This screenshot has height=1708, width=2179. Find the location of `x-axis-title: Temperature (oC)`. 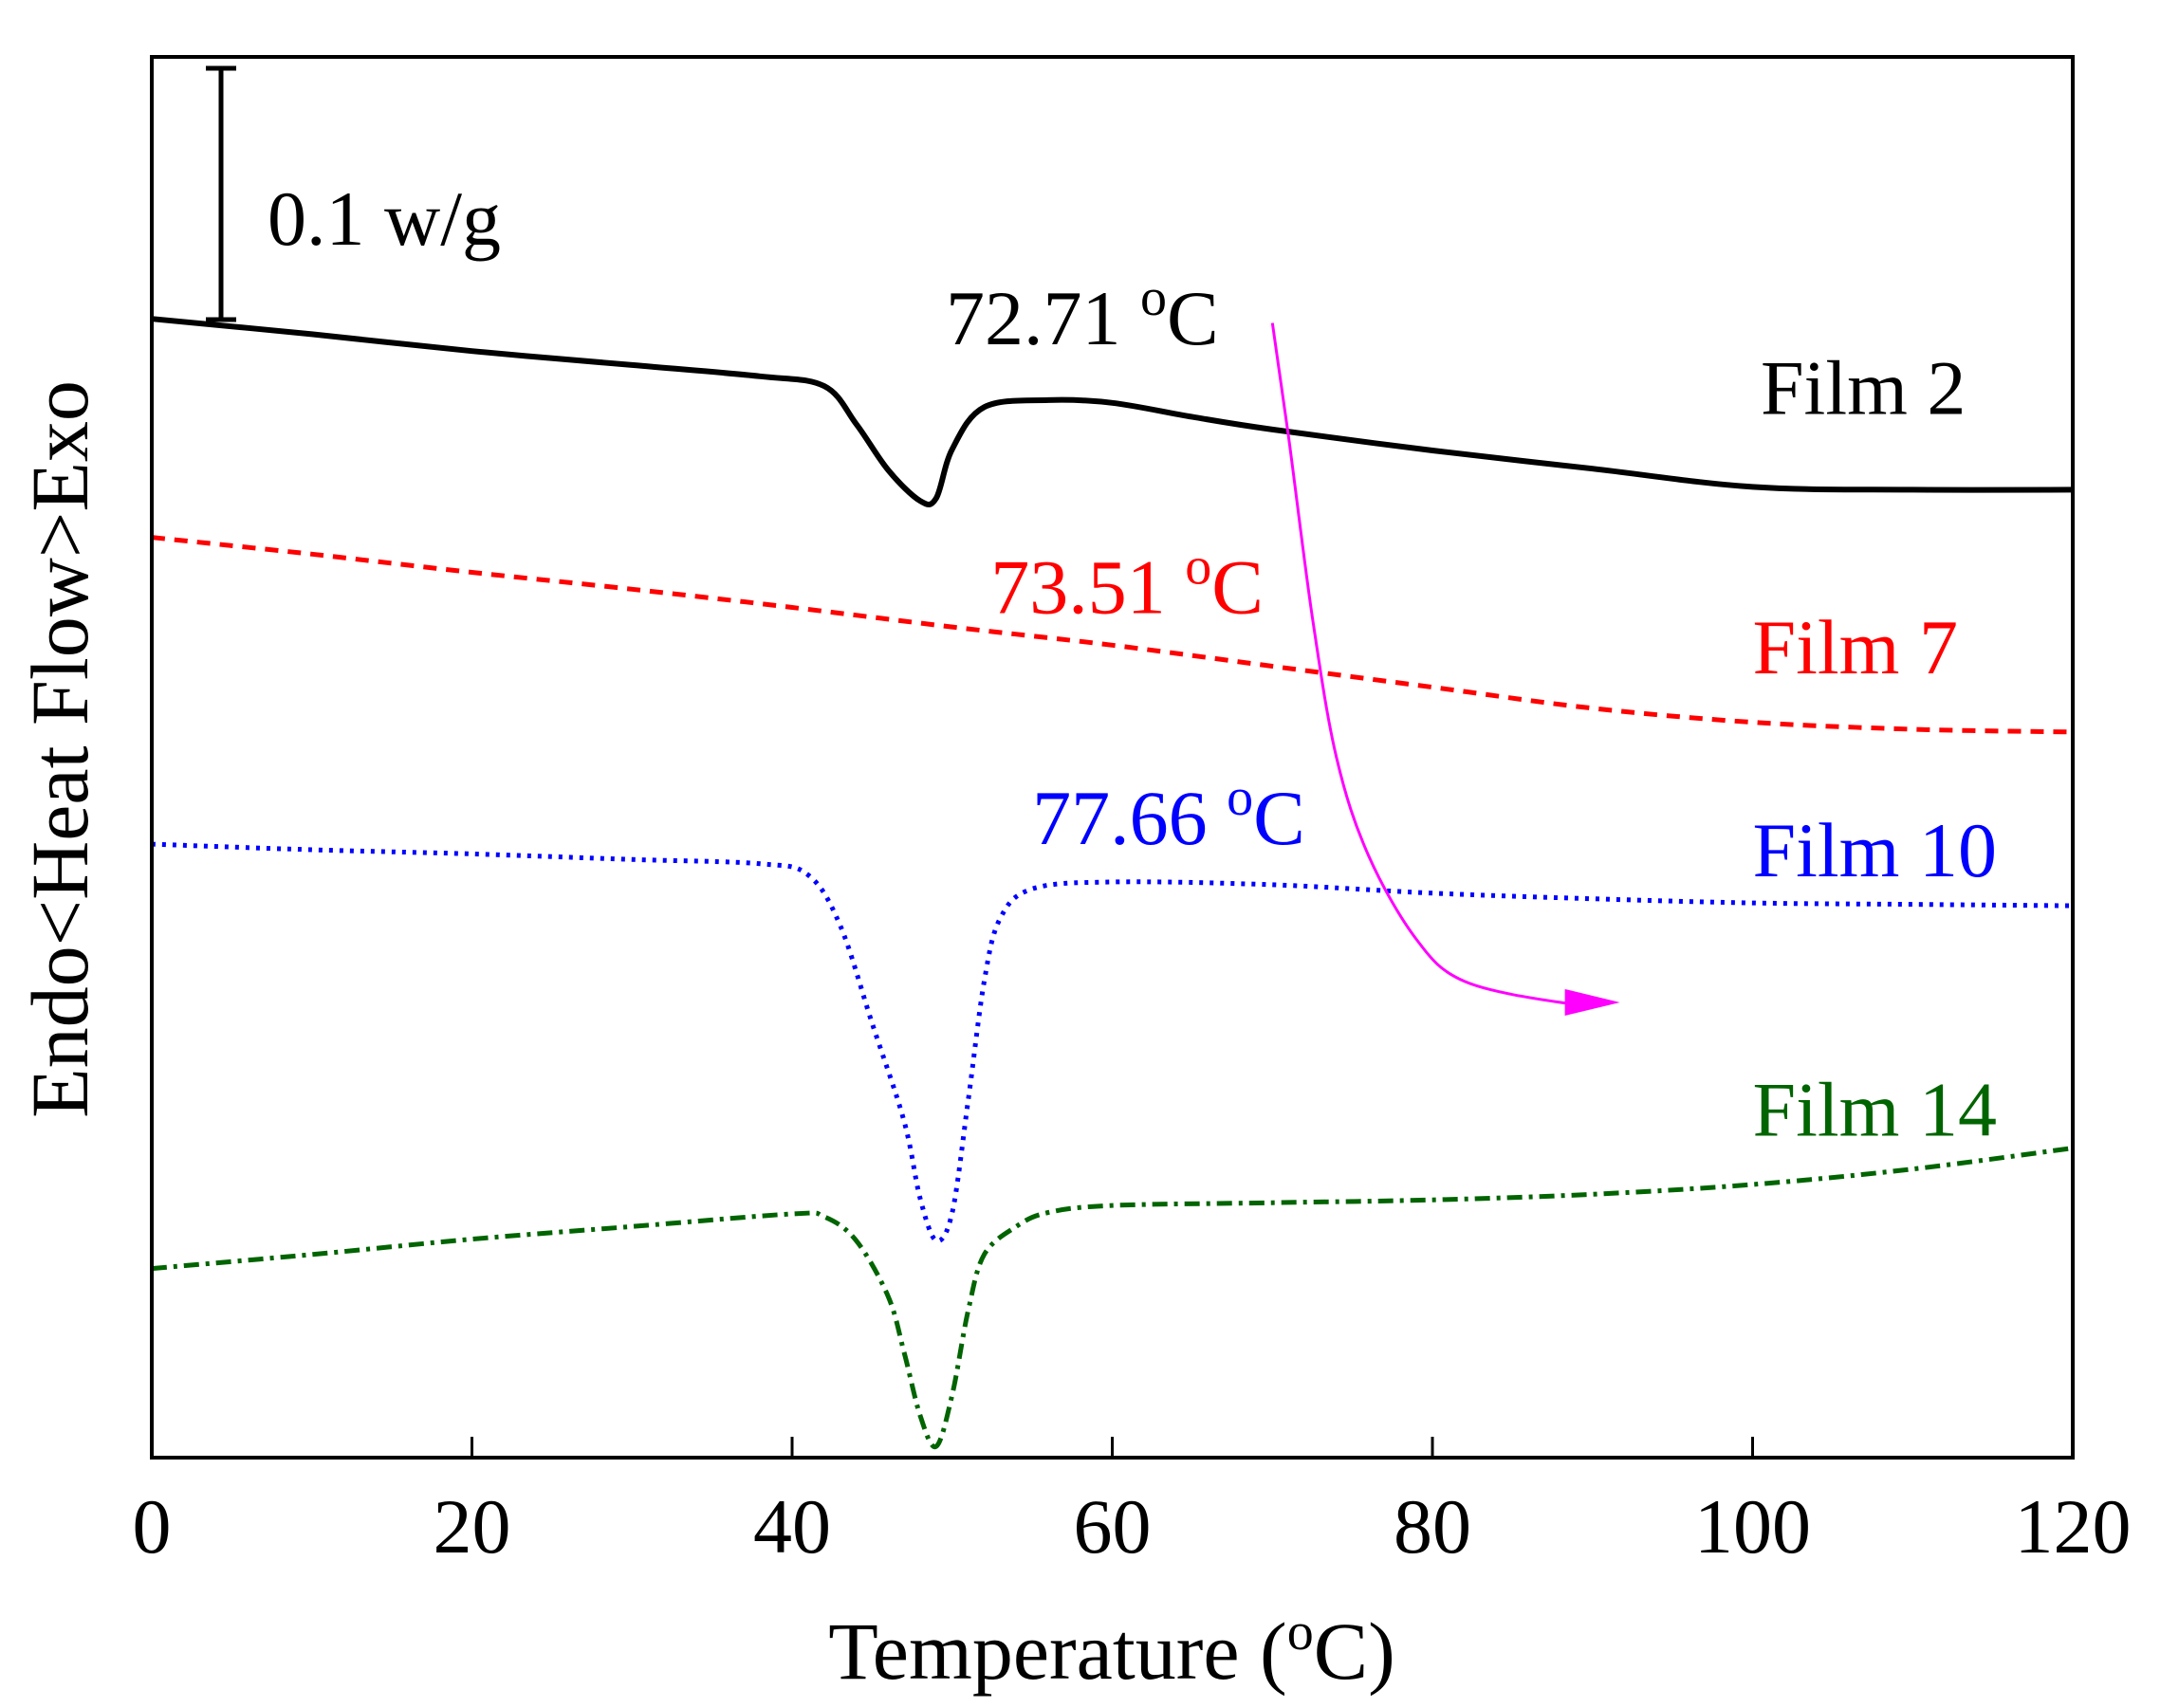

x-axis-title: Temperature (oC) is located at coordinates (1111, 1650).